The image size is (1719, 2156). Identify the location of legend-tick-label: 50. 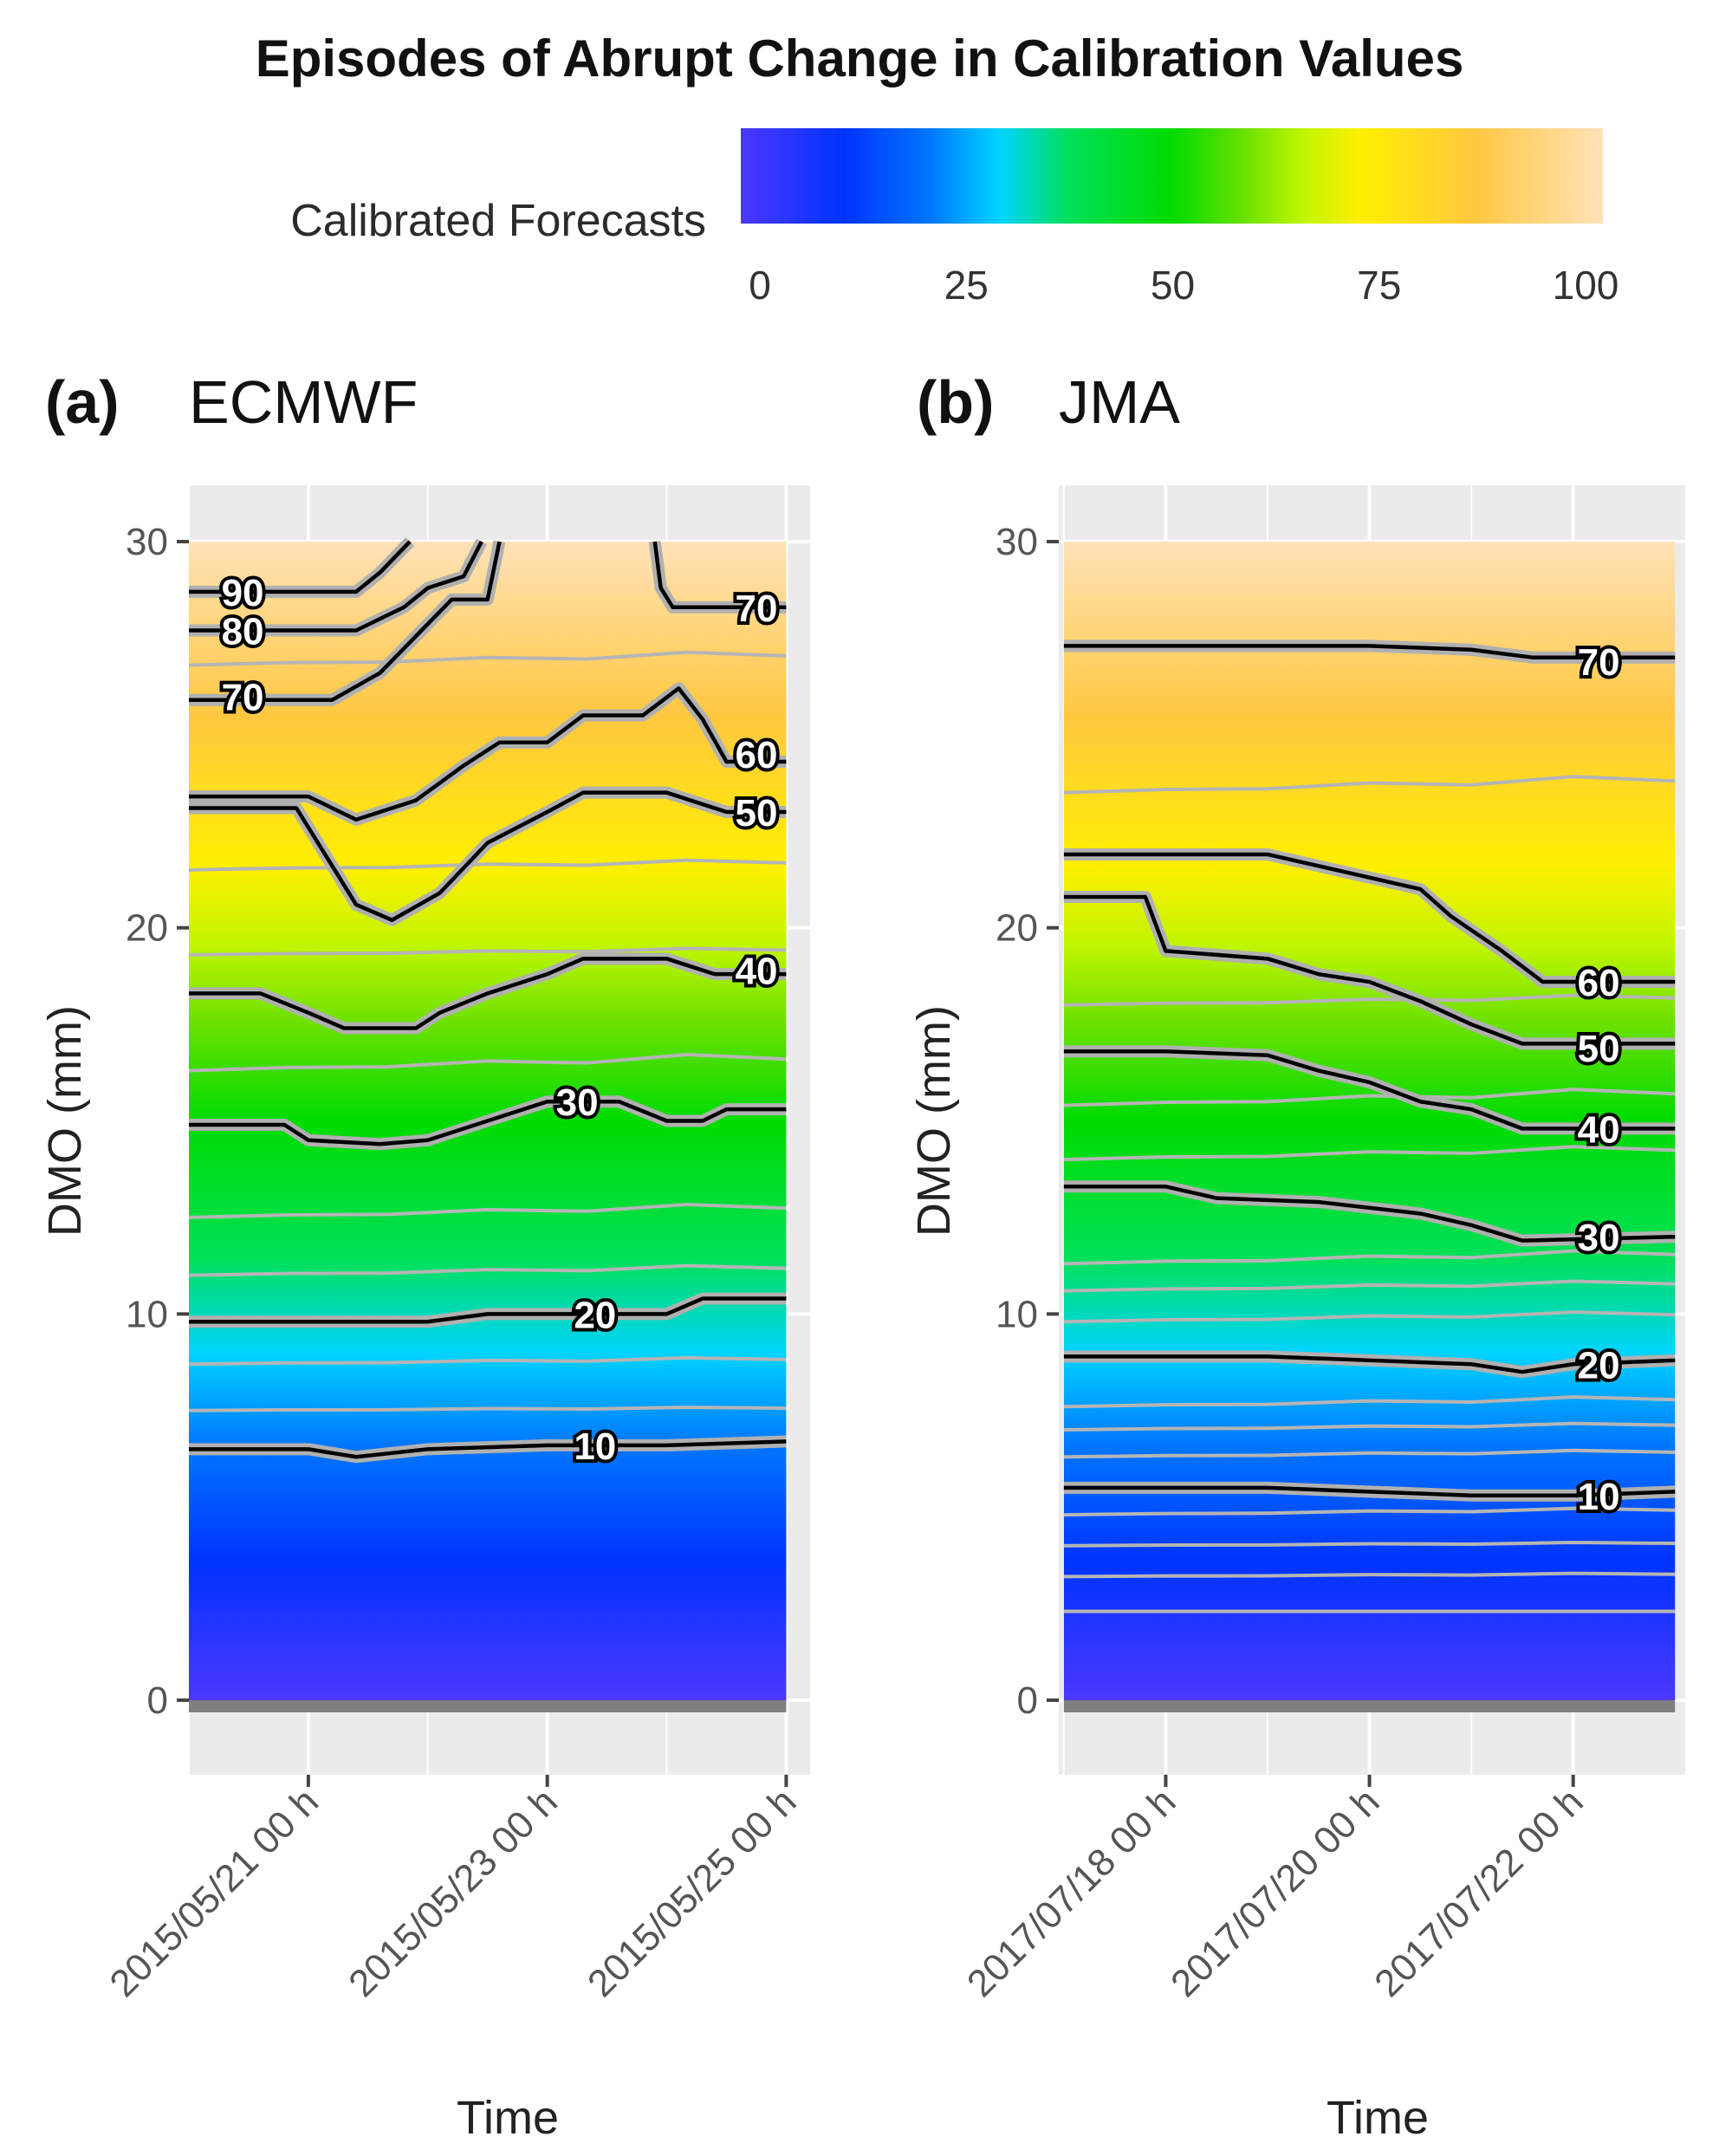
(1173, 285).